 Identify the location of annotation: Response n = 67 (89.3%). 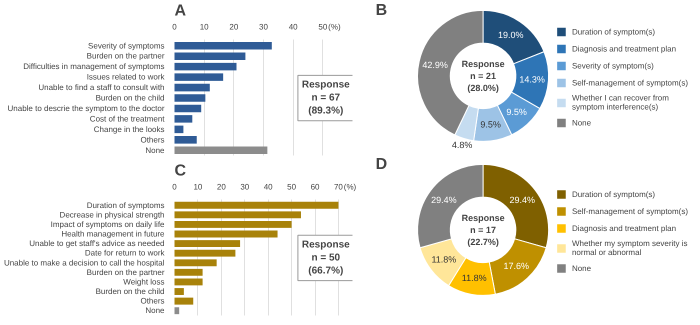
(326, 98).